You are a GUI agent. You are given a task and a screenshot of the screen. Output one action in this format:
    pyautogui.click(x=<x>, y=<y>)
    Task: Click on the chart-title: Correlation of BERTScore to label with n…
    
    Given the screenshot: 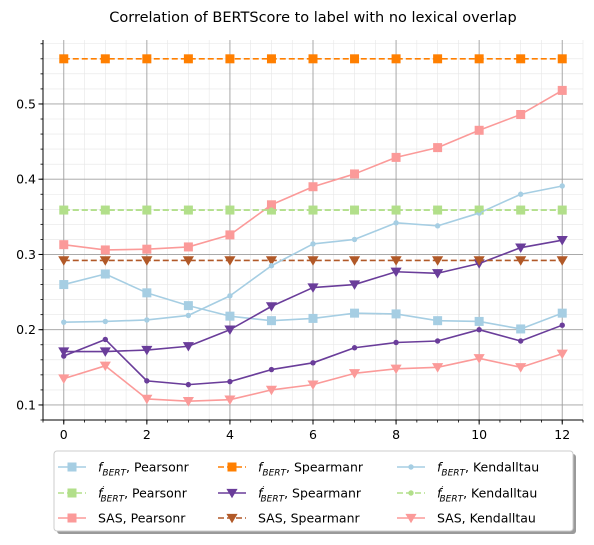 What is the action you would take?
    pyautogui.click(x=313, y=18)
    